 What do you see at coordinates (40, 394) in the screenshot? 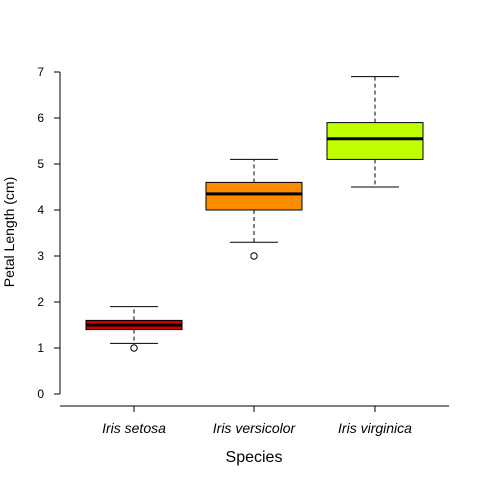
I see `y-tick-label: 0` at bounding box center [40, 394].